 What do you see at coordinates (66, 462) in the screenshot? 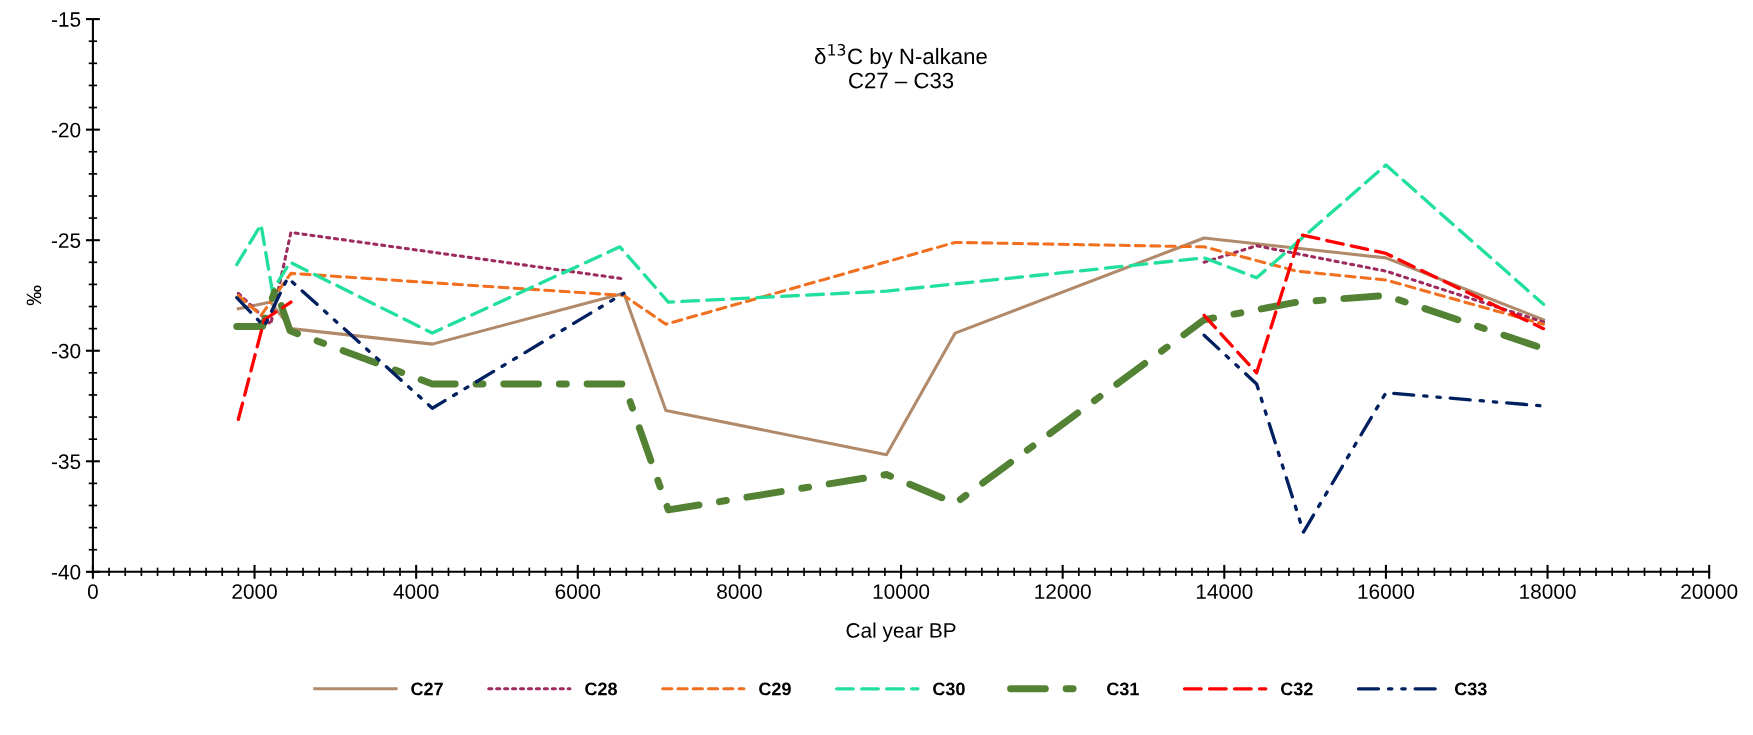
I see `y-tick-label: -35` at bounding box center [66, 462].